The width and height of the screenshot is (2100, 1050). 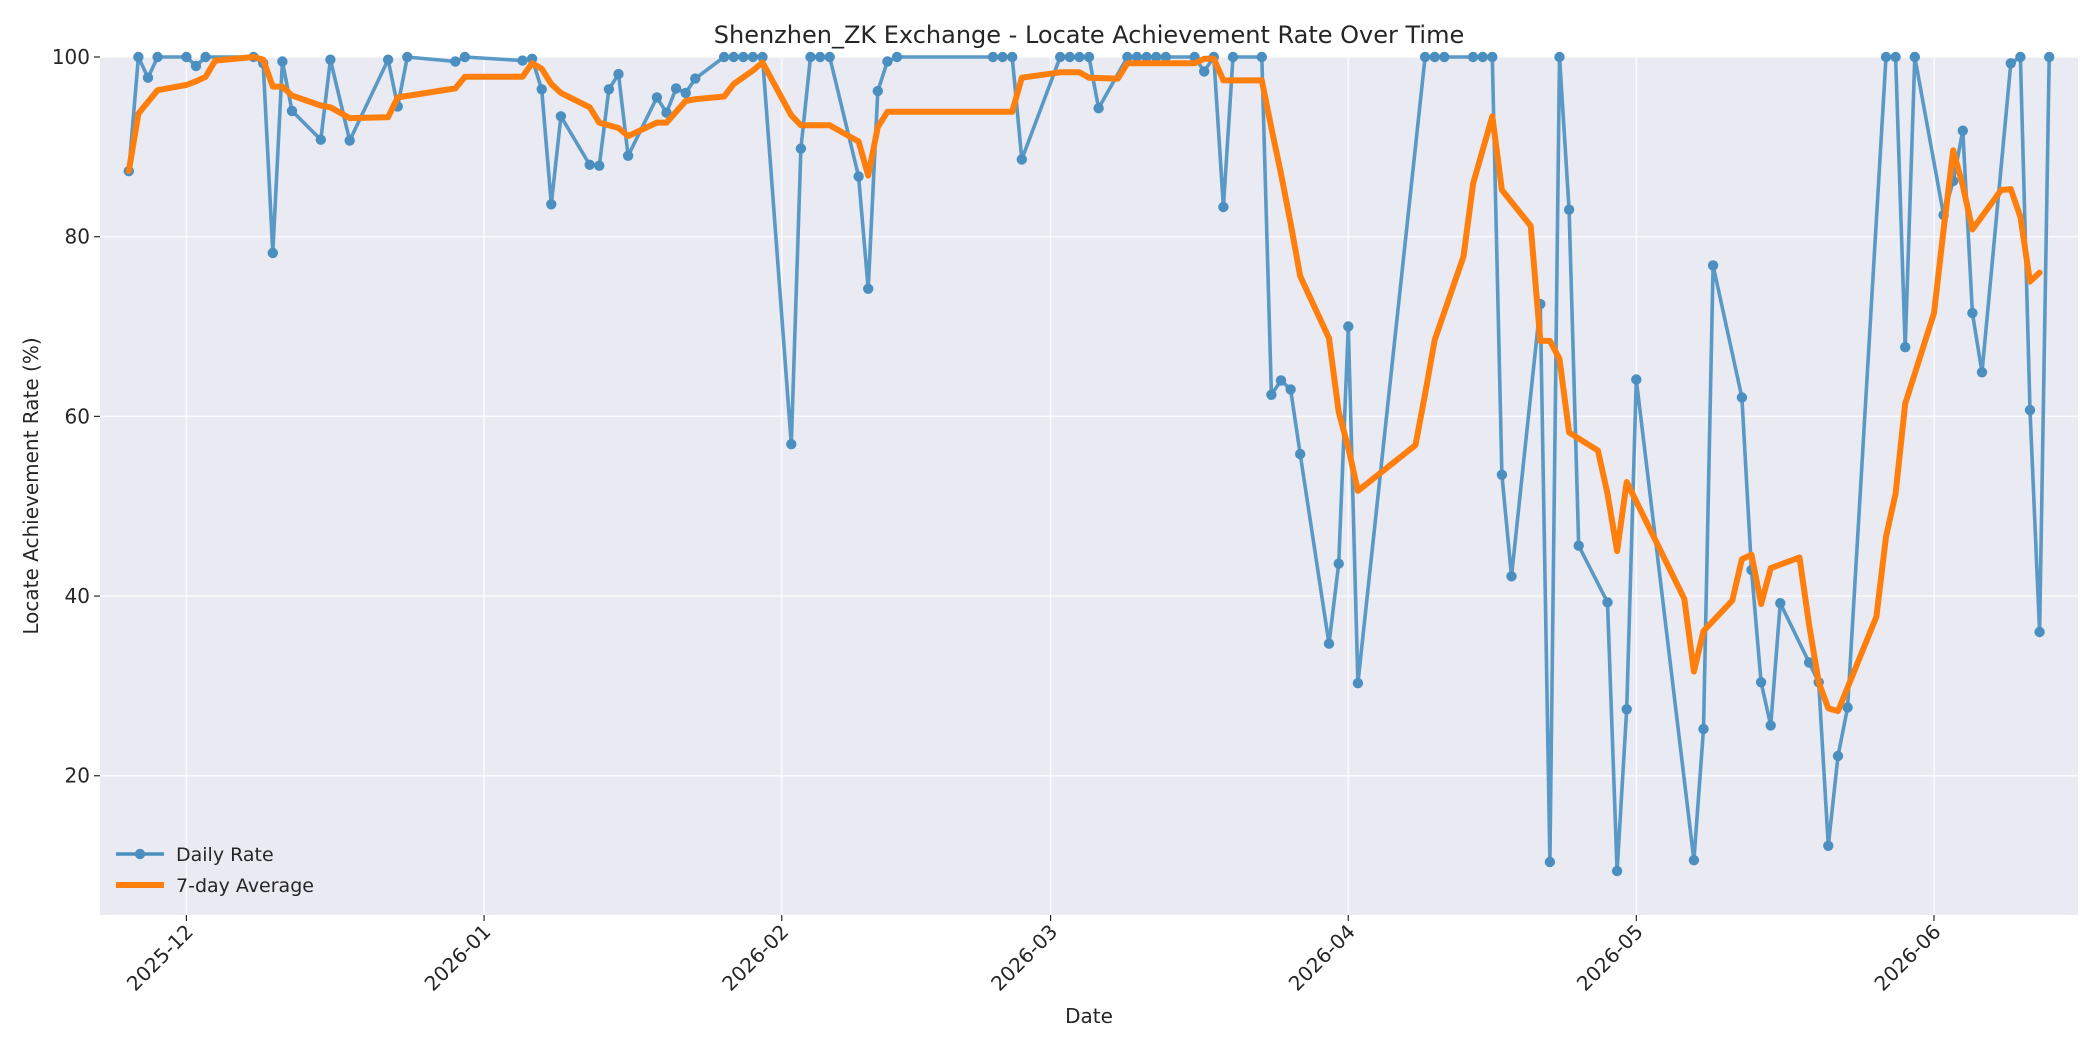 I want to click on legend-marker-daily-rate, so click(x=140, y=854).